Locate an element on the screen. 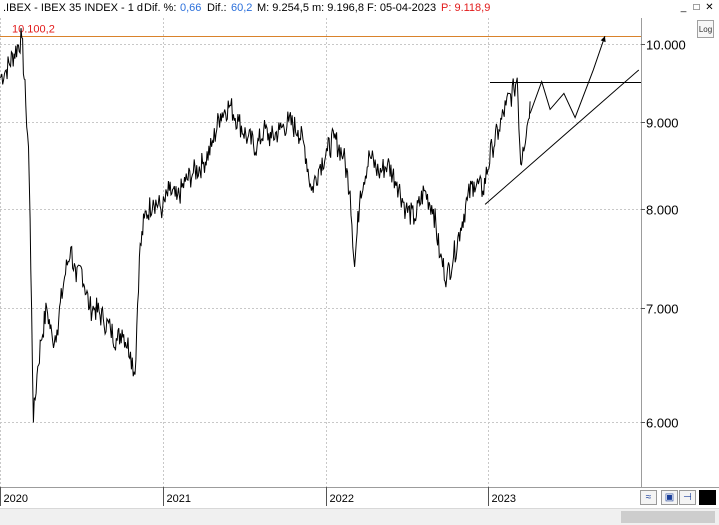  maximize-icon: □ is located at coordinates (696, 7).